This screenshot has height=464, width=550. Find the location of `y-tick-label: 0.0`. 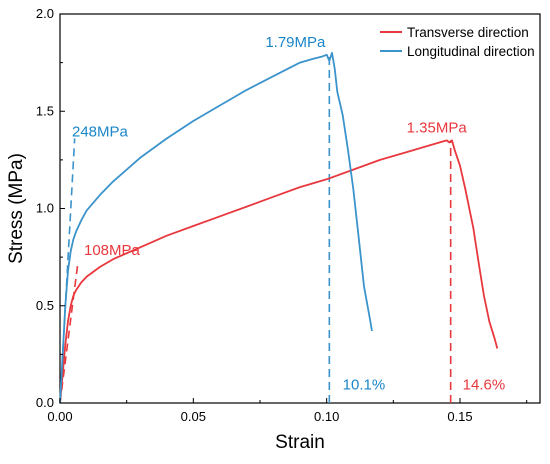

y-tick-label: 0.0 is located at coordinates (45, 402).